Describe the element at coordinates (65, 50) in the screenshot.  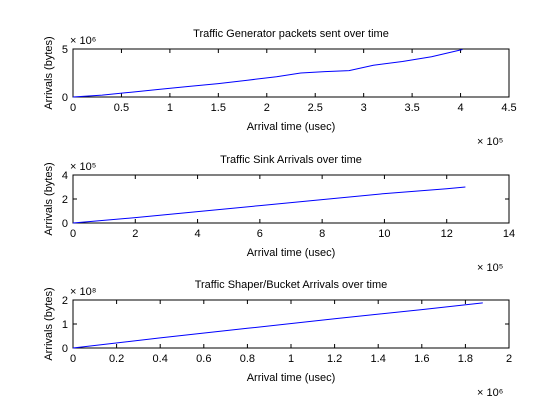
I see `y-tick-label: 5` at that location.